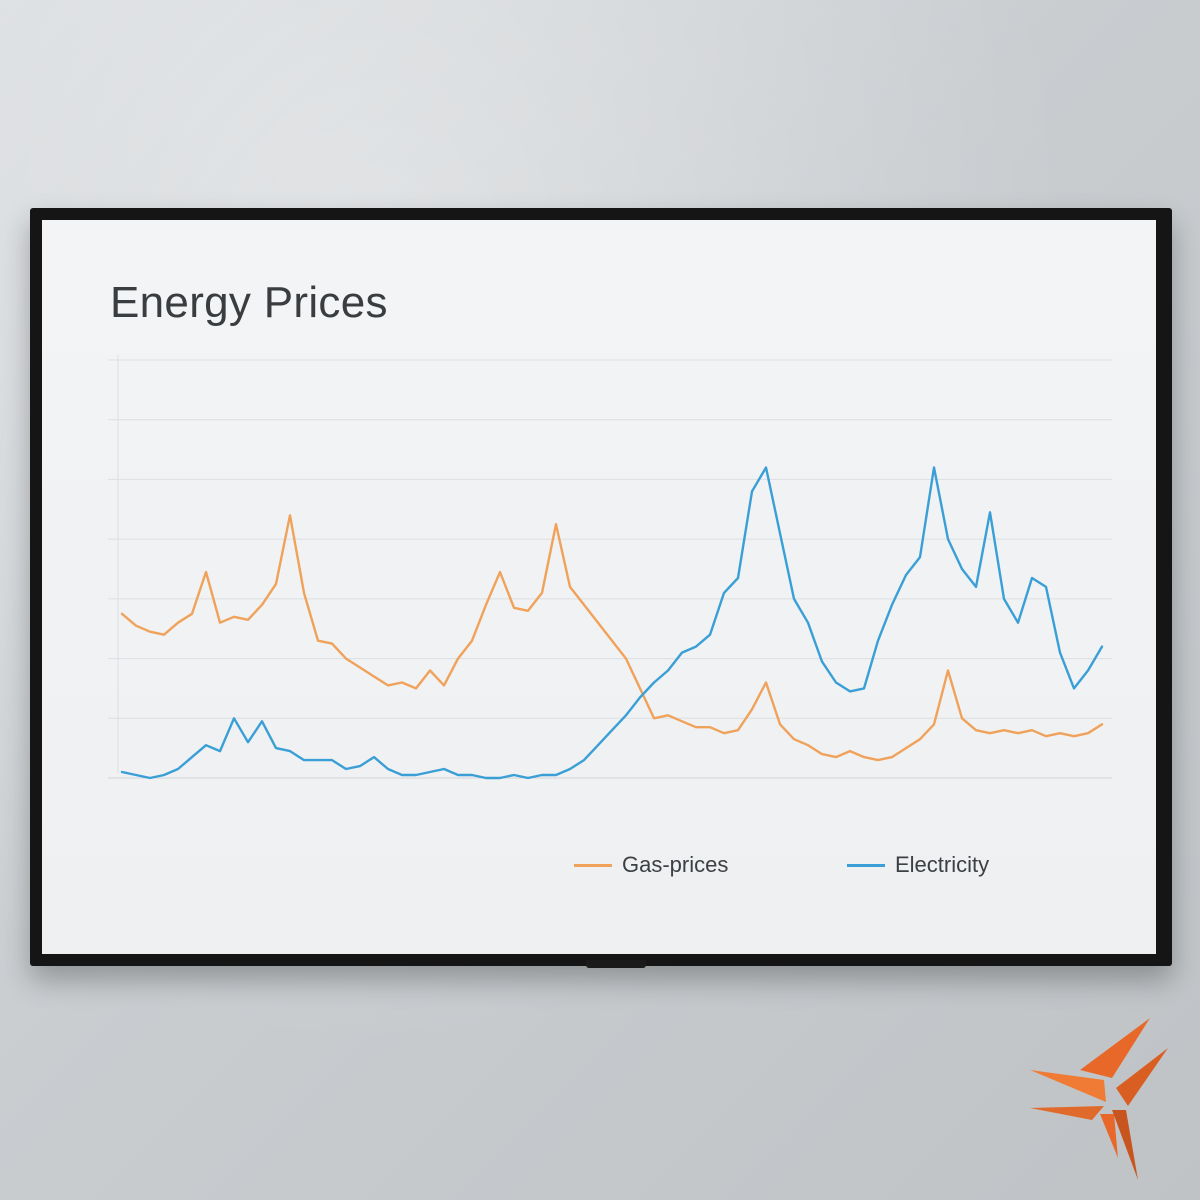  I want to click on tv-stand, so click(616, 964).